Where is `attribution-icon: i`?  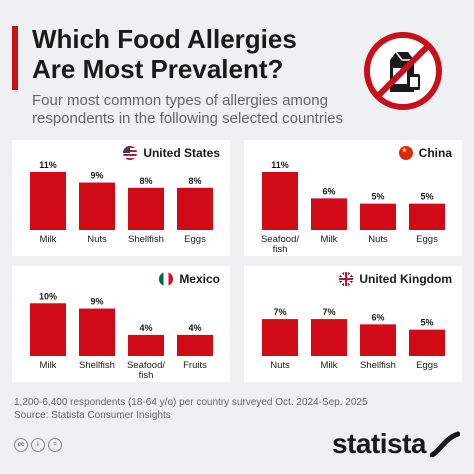 attribution-icon: i is located at coordinates (38, 445).